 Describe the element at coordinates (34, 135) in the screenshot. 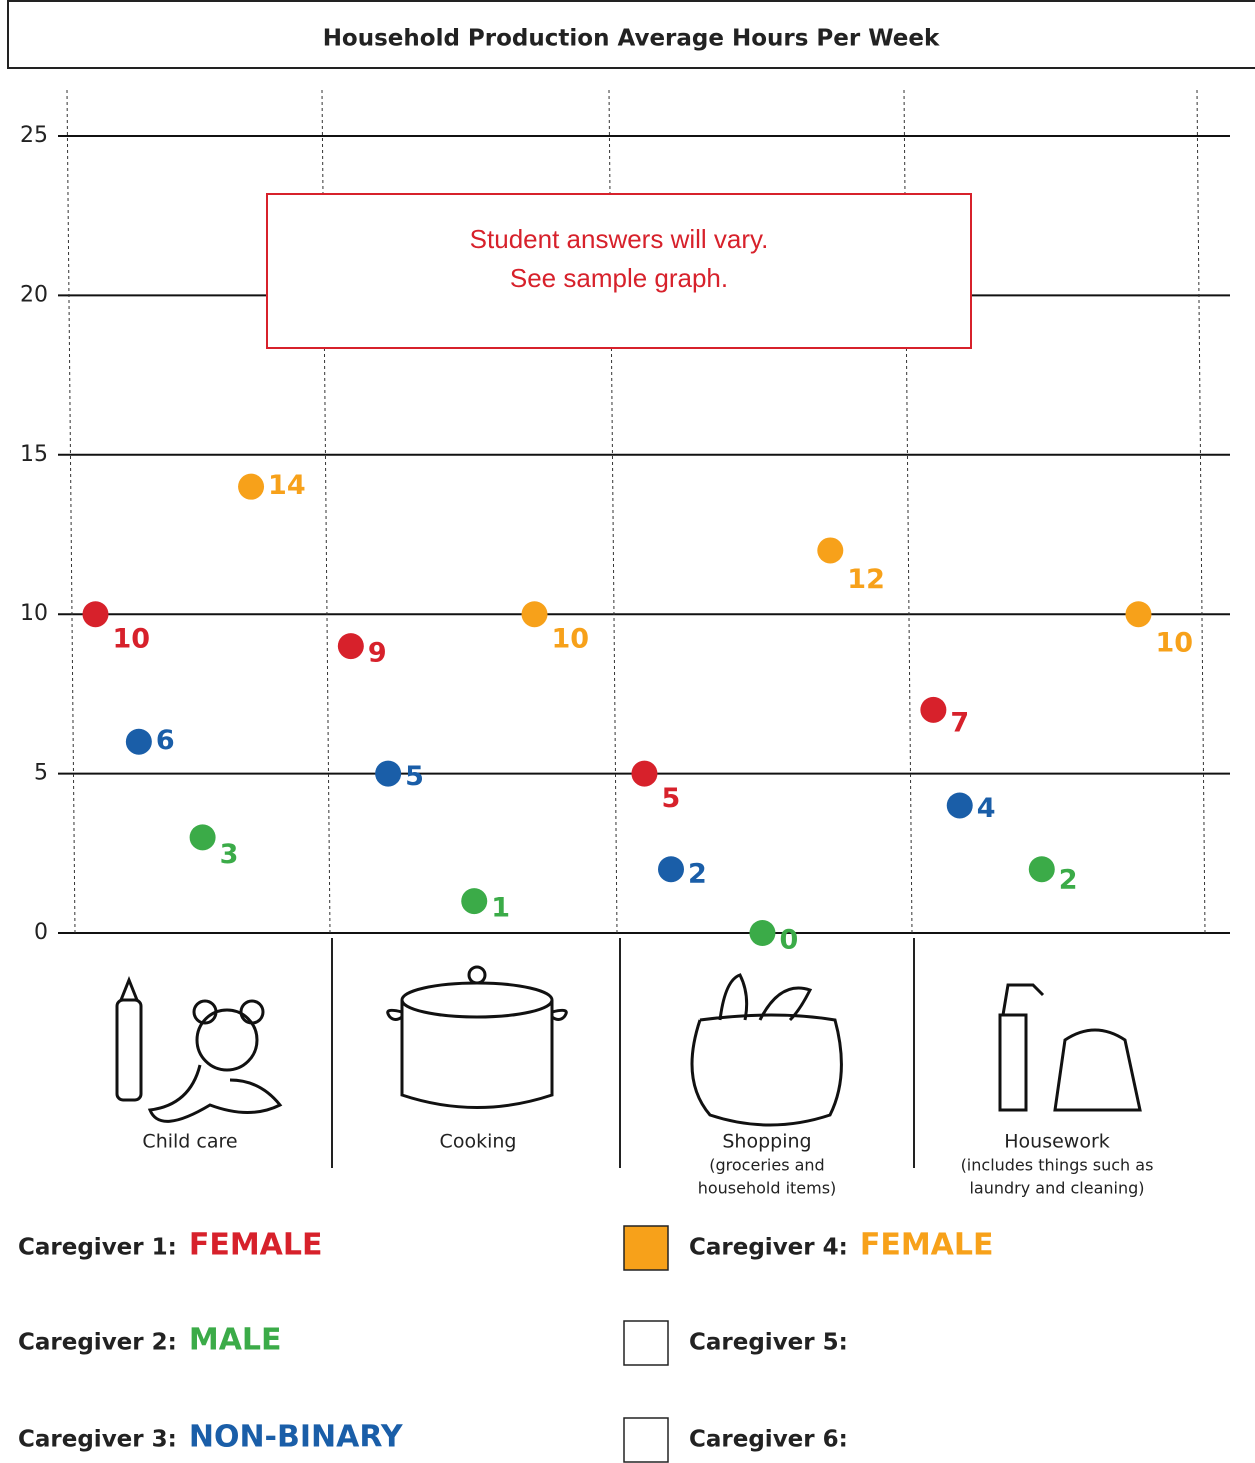

I see `y-tick-label: 25` at that location.